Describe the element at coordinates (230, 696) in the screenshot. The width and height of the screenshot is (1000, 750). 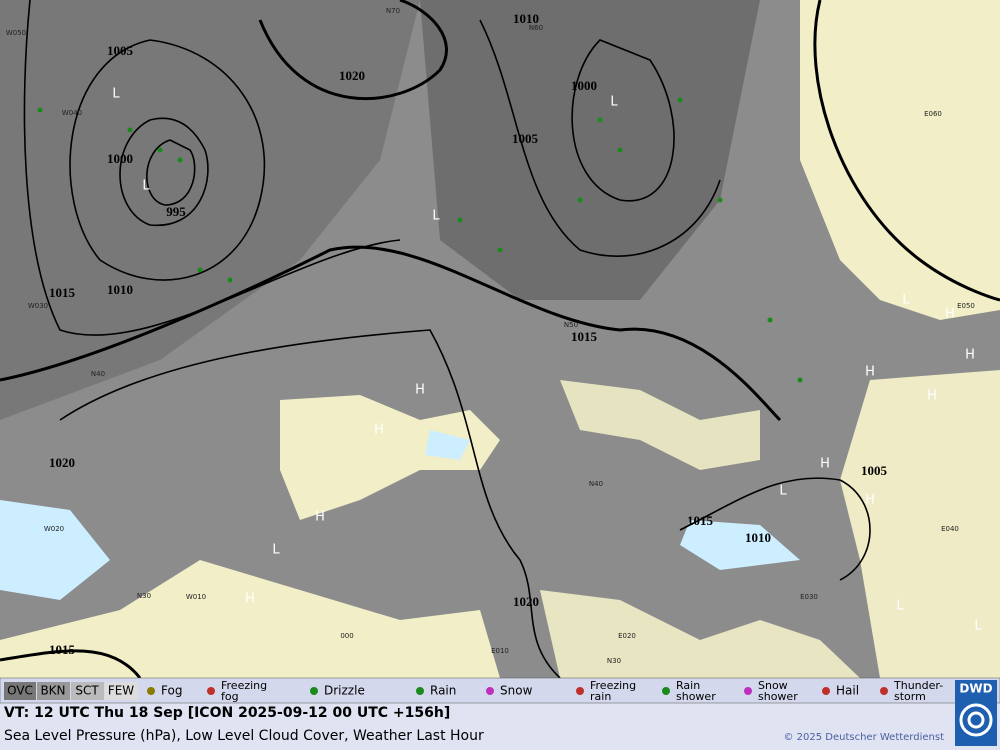
I see `legend-label: fog` at that location.